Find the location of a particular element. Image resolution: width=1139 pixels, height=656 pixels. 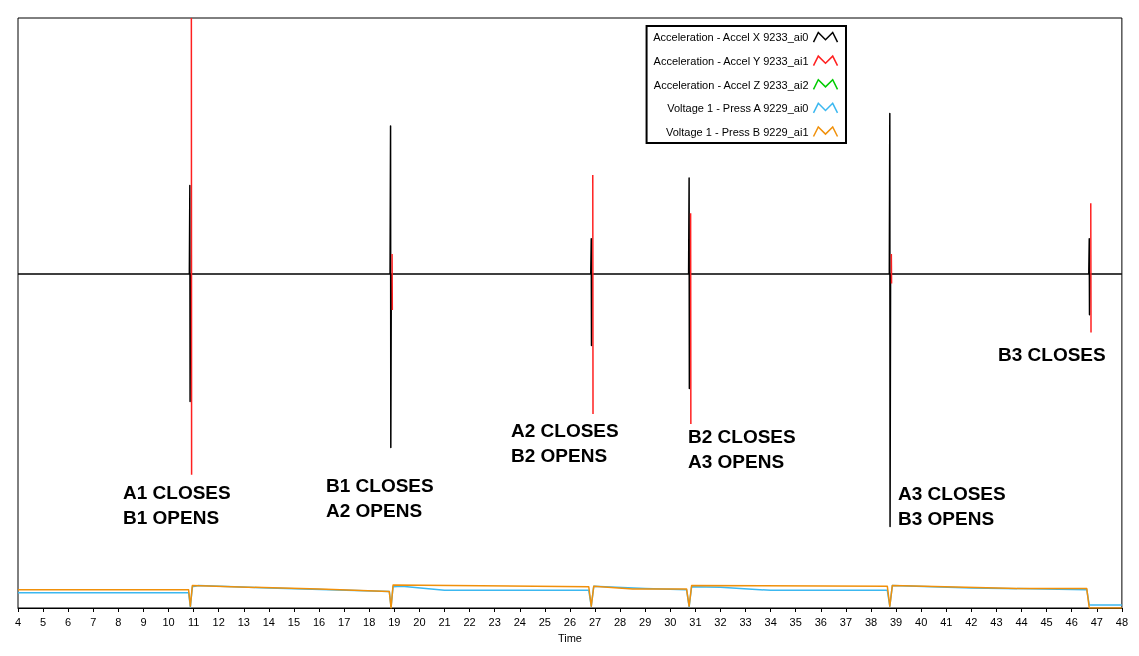

x-tick-label: 19 is located at coordinates (394, 621).